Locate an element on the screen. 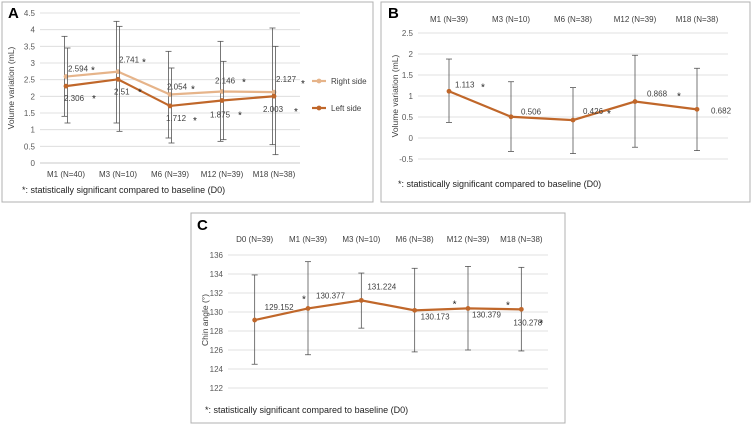 This screenshot has height=432, width=753. panel-c-category-label: M12 (N=39) is located at coordinates (468, 239).